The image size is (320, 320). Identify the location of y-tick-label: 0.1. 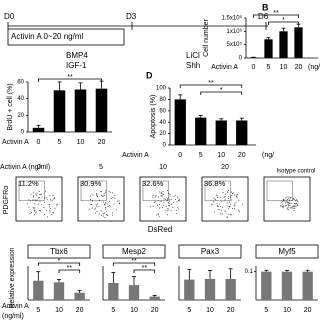
(249, 272).